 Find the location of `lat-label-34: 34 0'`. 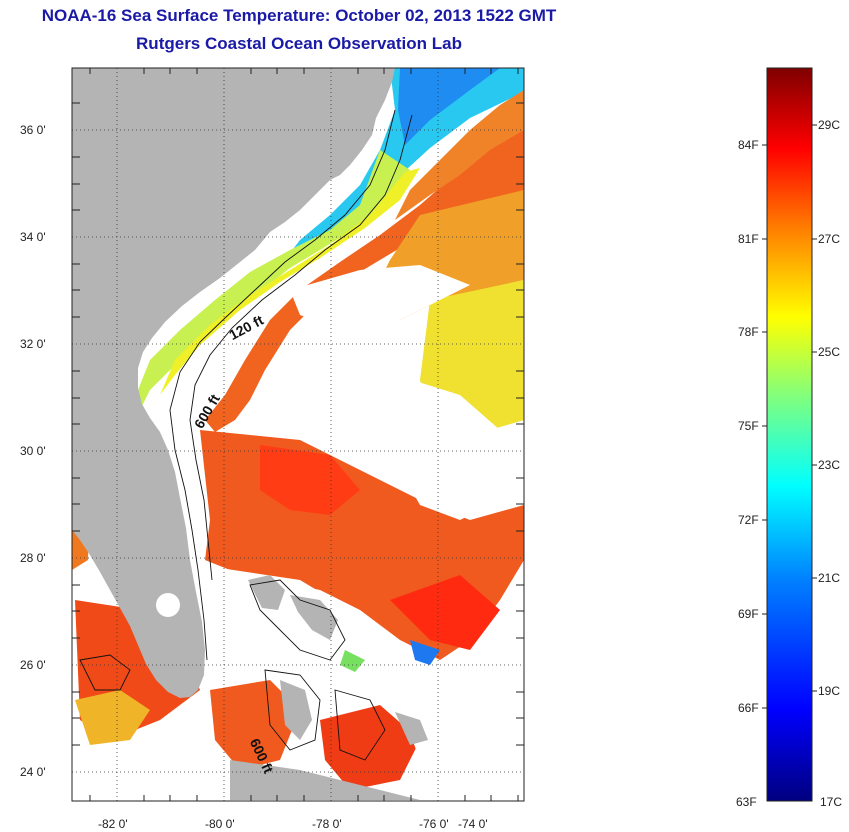

lat-label-34: 34 0' is located at coordinates (33, 237).